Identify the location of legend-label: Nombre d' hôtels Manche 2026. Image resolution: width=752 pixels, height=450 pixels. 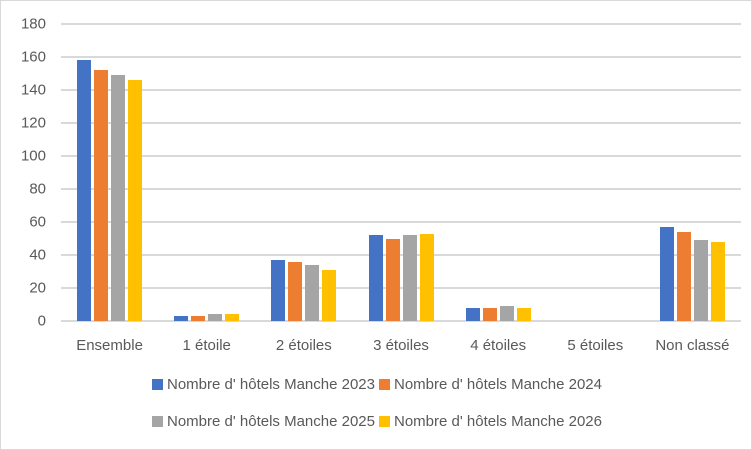
(498, 421).